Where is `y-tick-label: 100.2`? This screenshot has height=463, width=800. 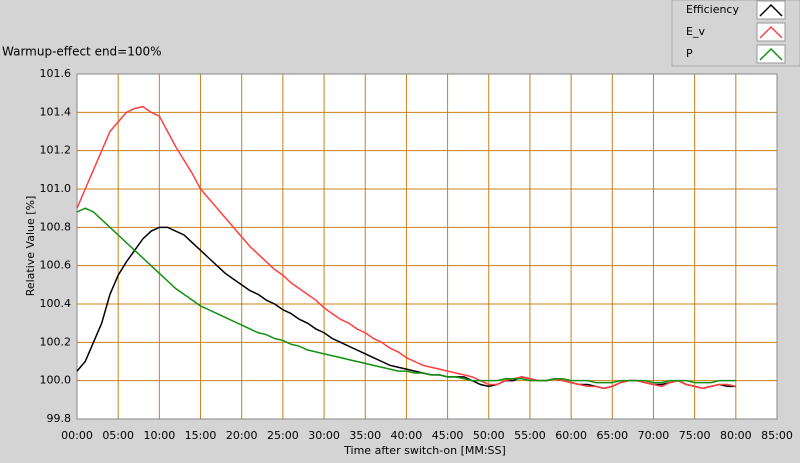 y-tick-label: 100.2 is located at coordinates (56, 341).